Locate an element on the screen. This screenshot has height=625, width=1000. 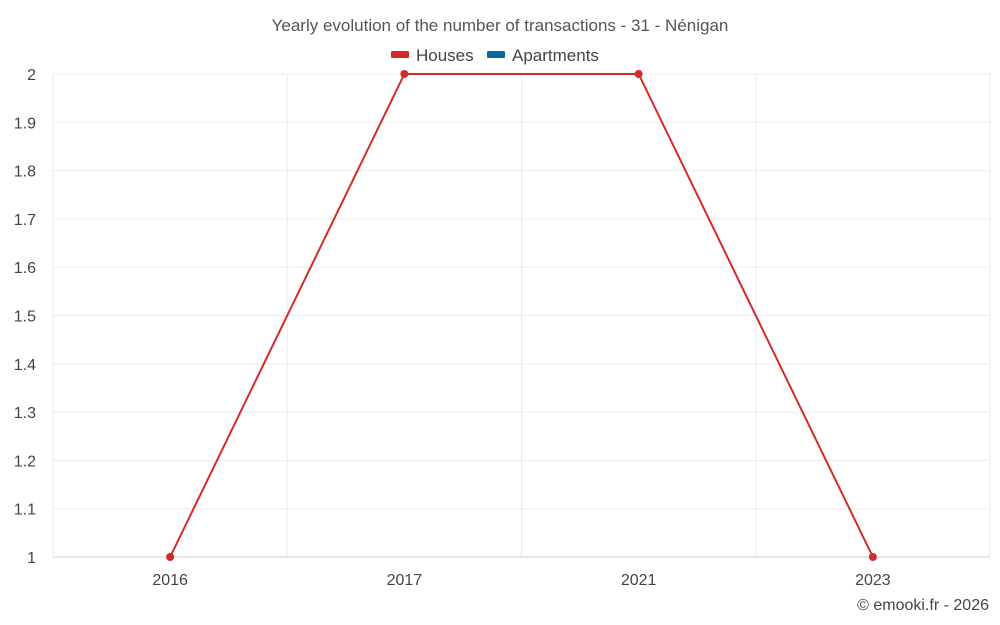
x-tick-label: 2016 is located at coordinates (170, 580).